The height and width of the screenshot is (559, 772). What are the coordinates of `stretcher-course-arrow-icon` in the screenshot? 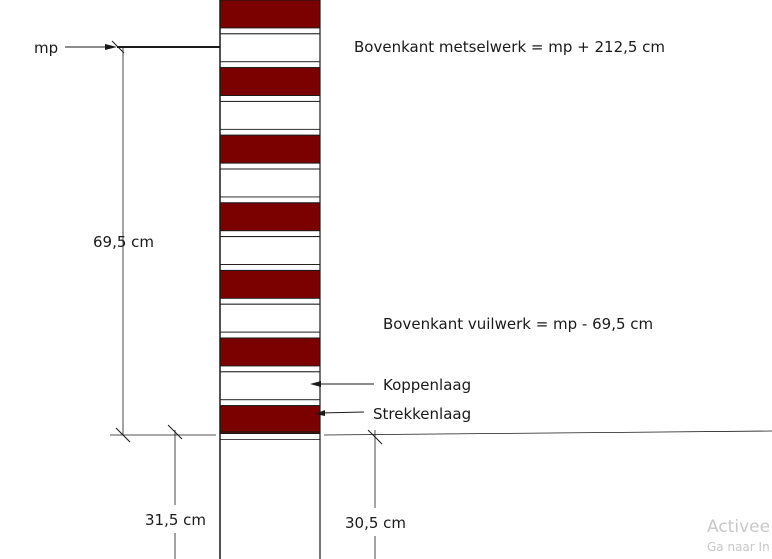 It's located at (320, 413).